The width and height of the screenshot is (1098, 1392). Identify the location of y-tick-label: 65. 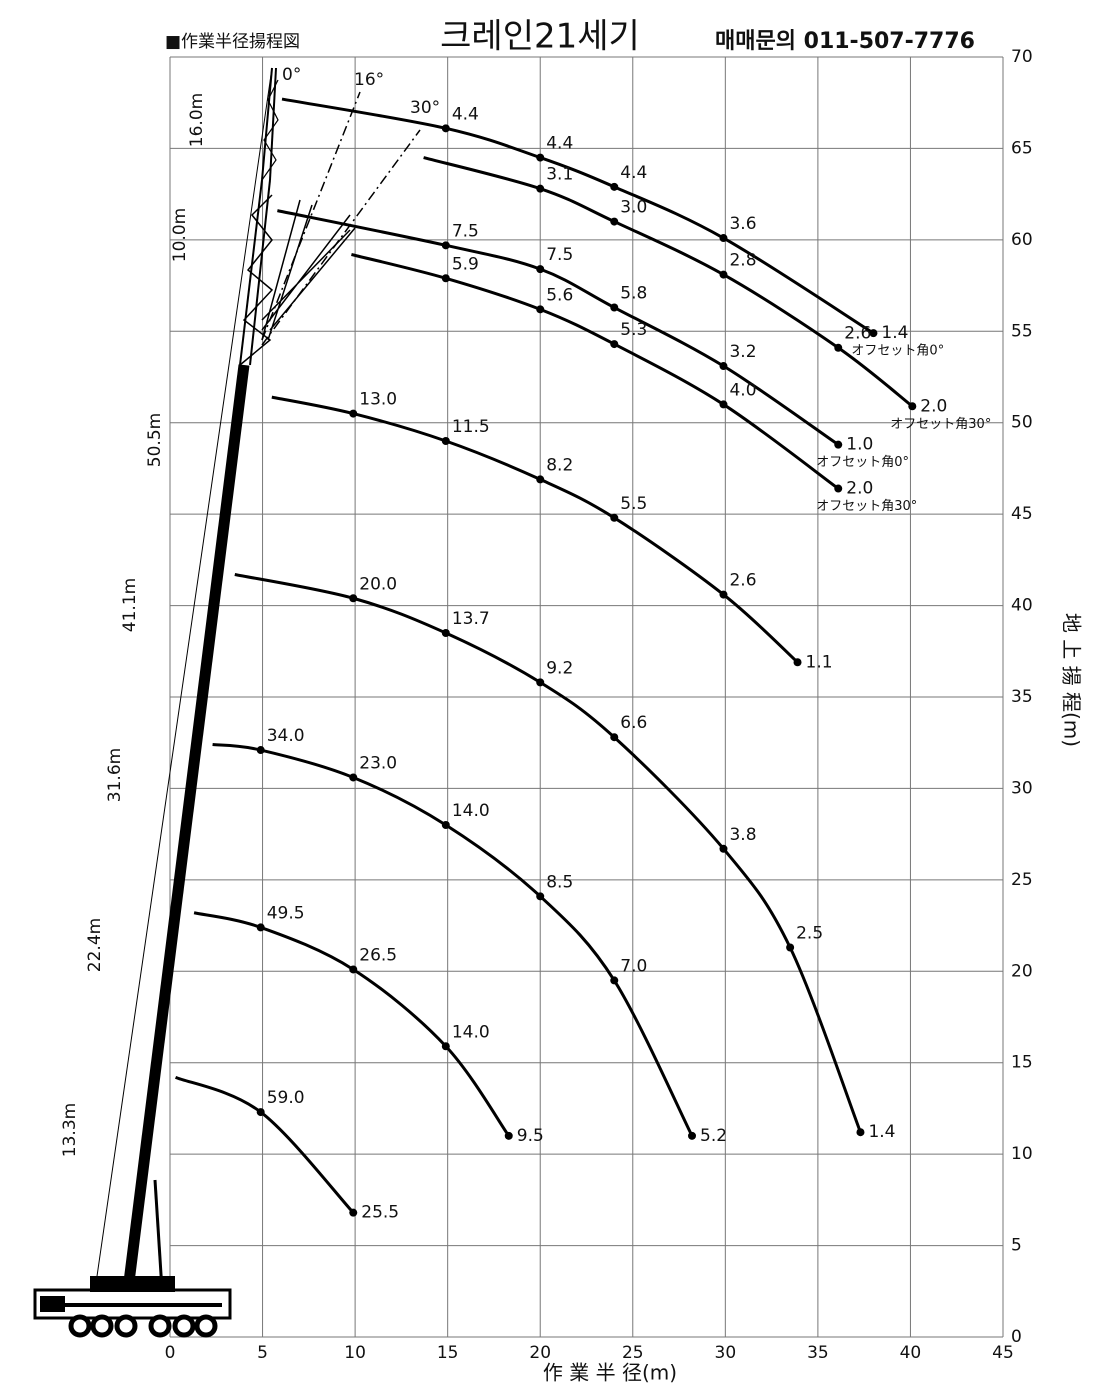
(1022, 148).